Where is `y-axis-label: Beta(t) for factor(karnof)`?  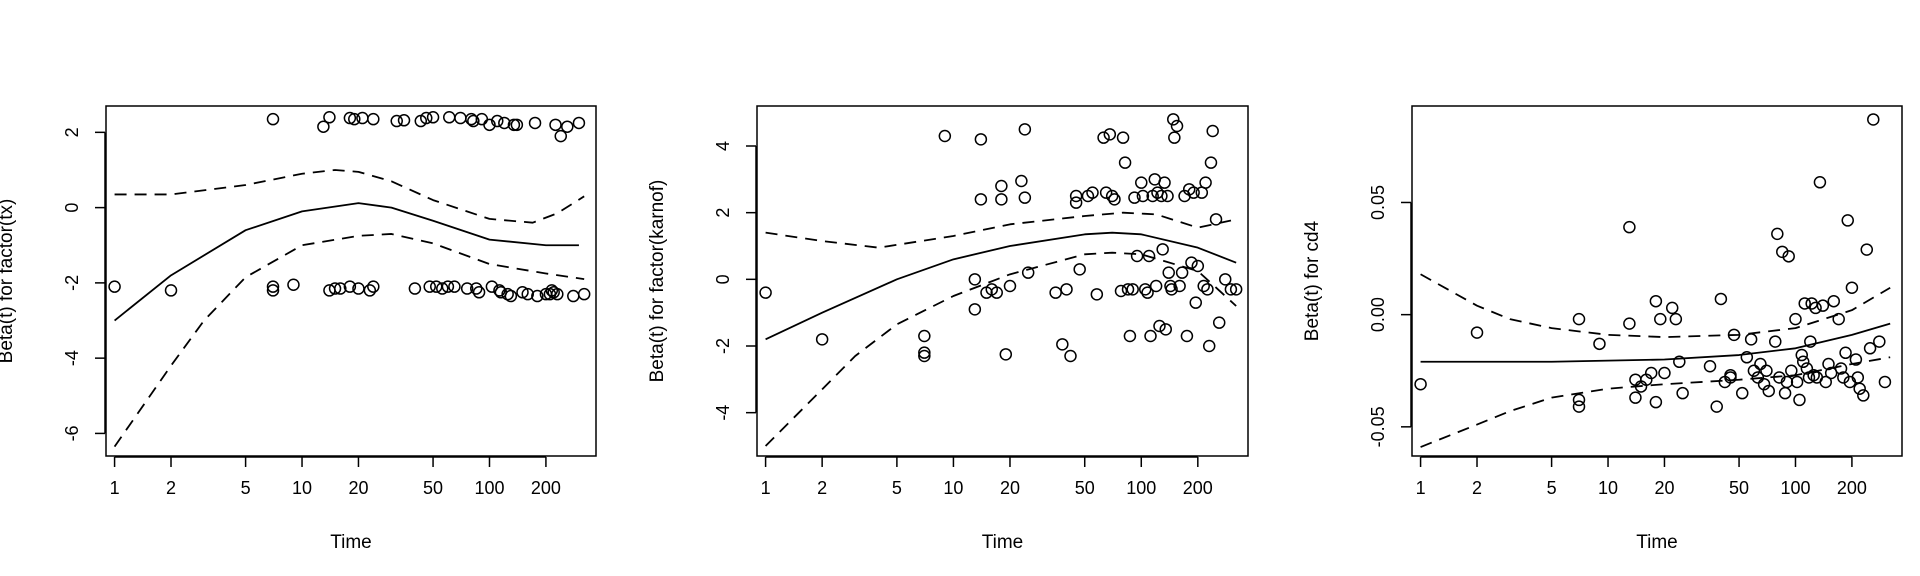 y-axis-label: Beta(t) for factor(karnof) is located at coordinates (657, 281).